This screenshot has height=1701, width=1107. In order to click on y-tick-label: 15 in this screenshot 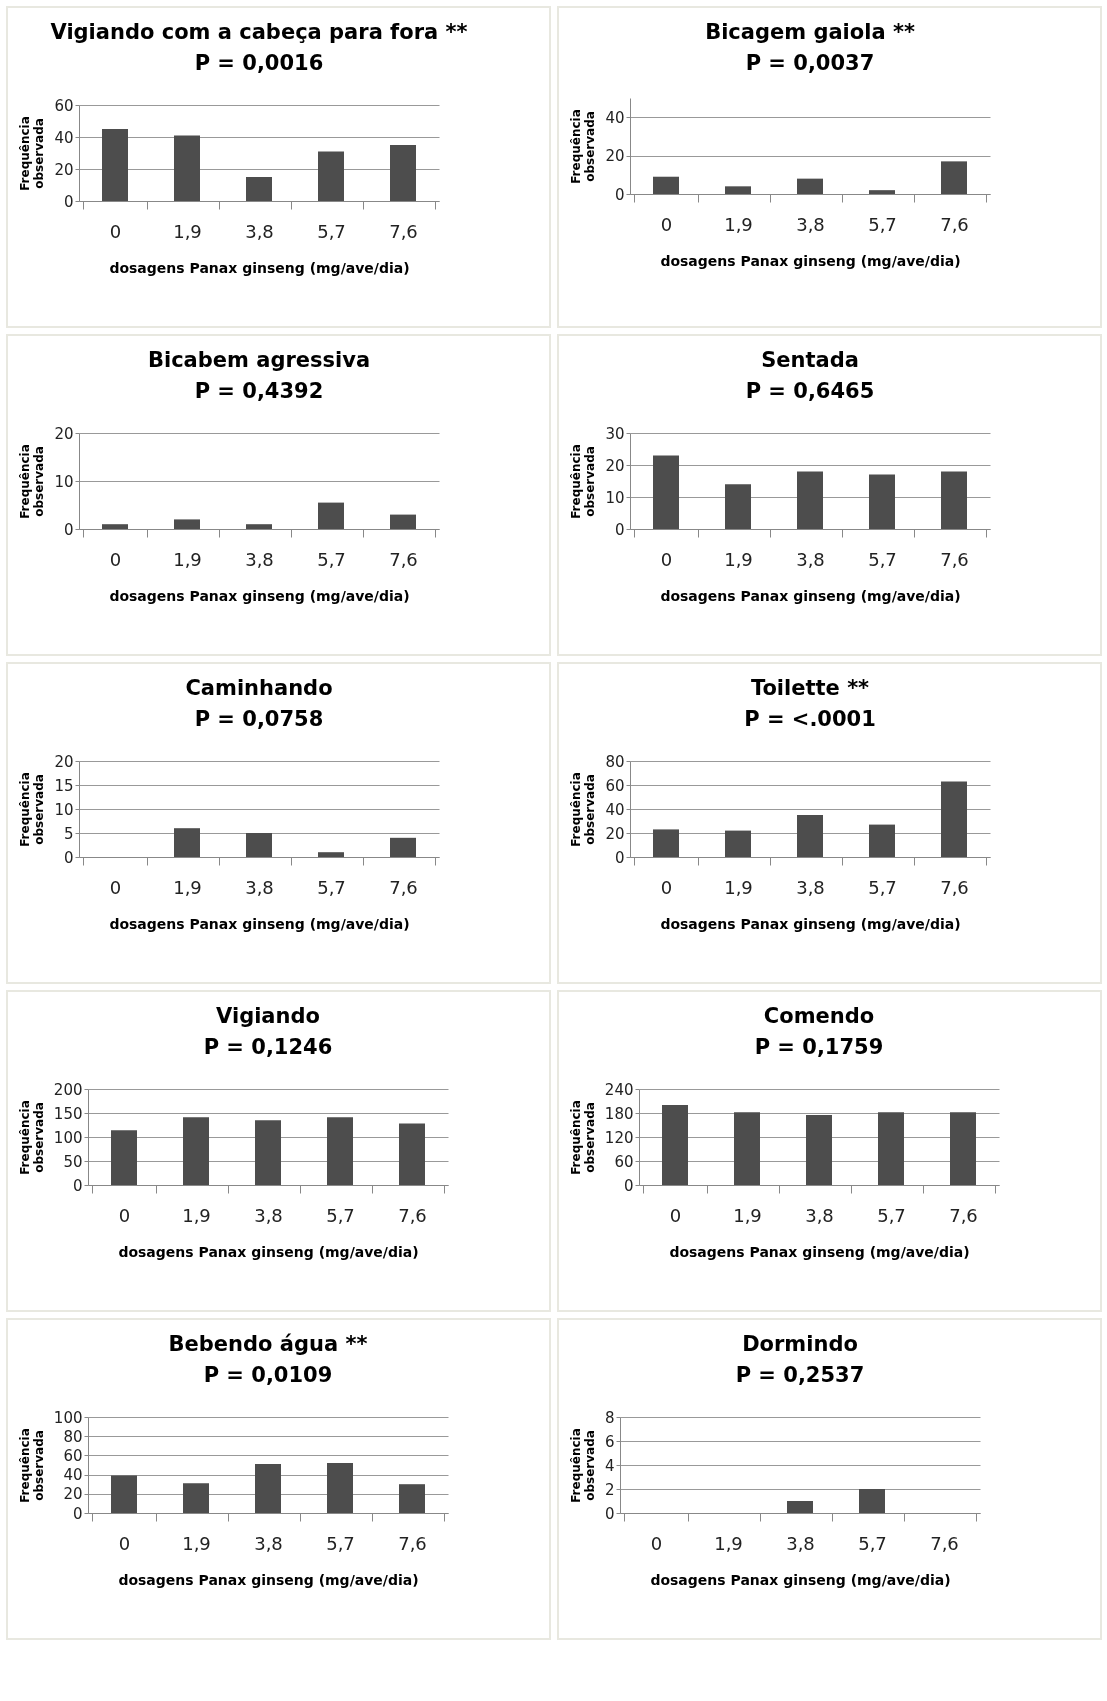, I will do `click(64, 785)`.